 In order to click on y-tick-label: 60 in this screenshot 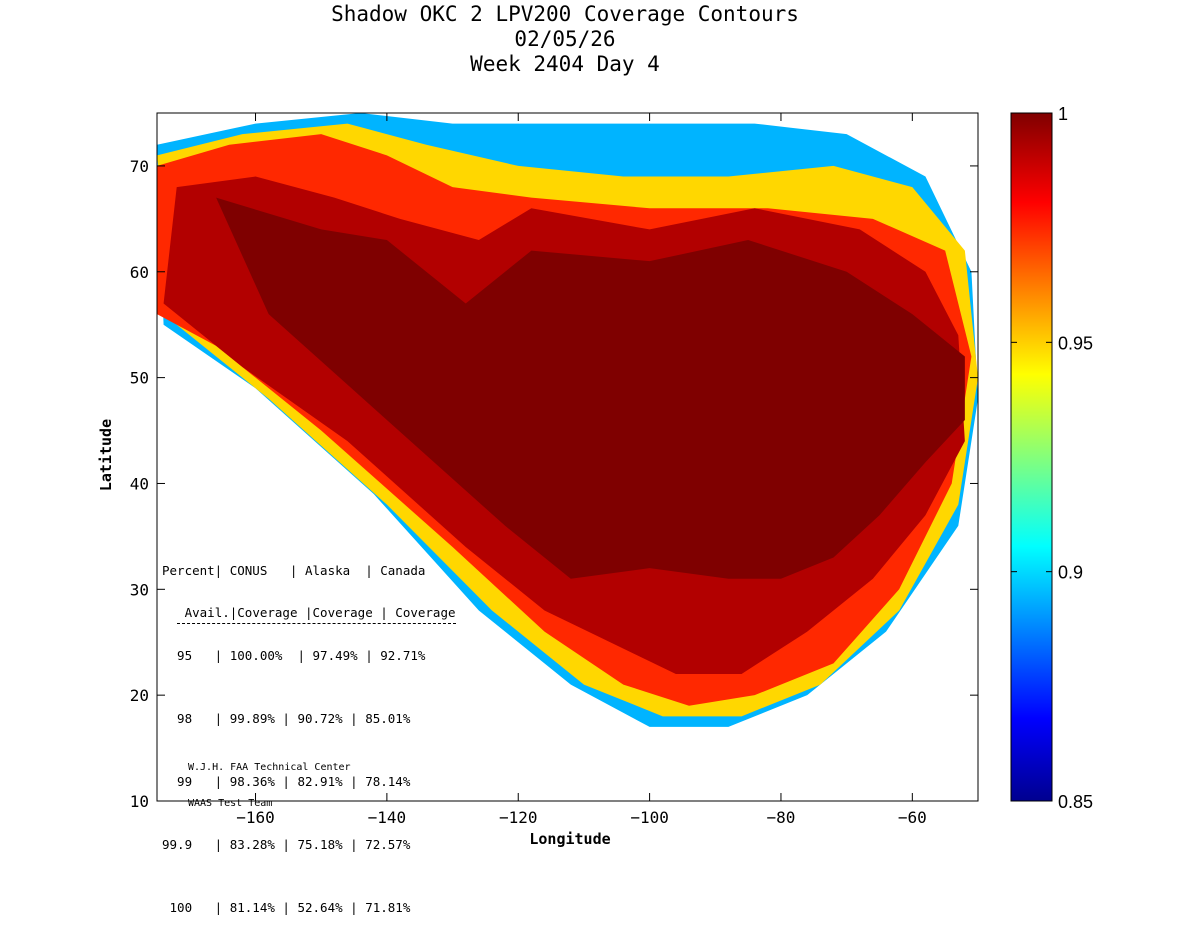, I will do `click(139, 272)`.